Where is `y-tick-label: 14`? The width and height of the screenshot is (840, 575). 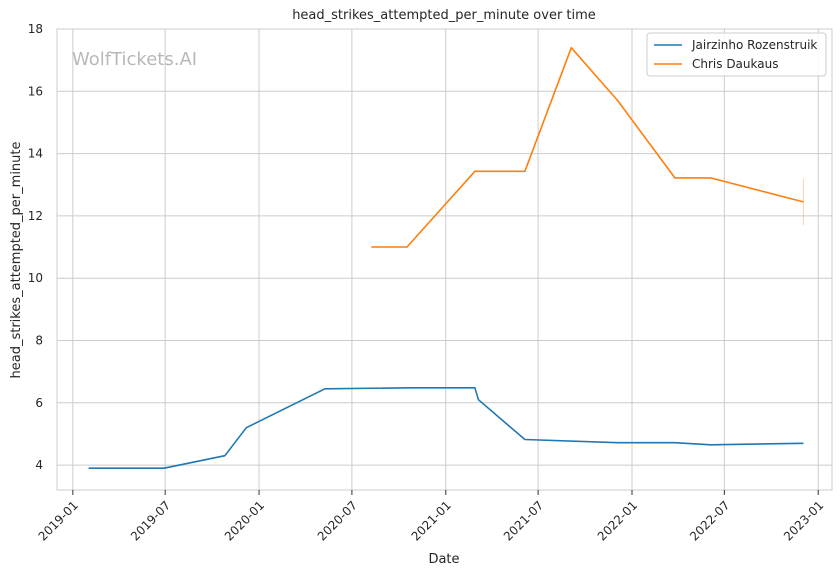 y-tick-label: 14 is located at coordinates (35, 154).